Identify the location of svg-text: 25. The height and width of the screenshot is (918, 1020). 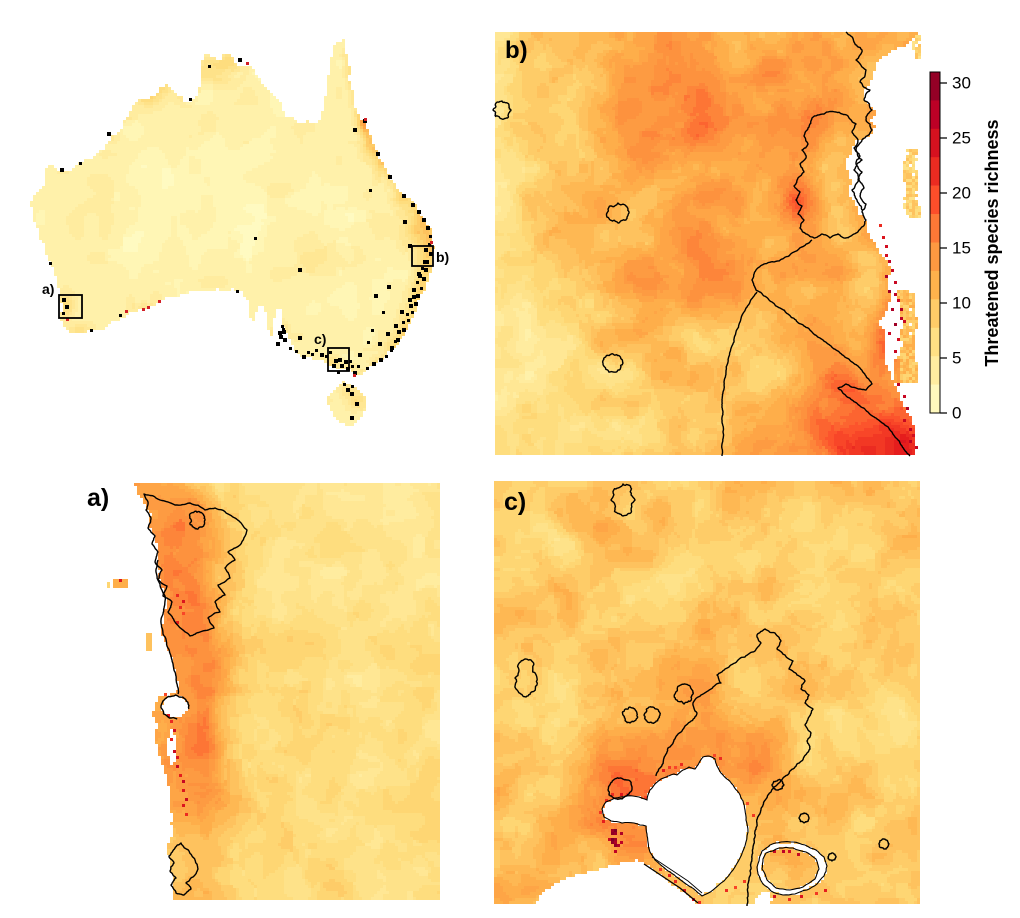
(961, 138).